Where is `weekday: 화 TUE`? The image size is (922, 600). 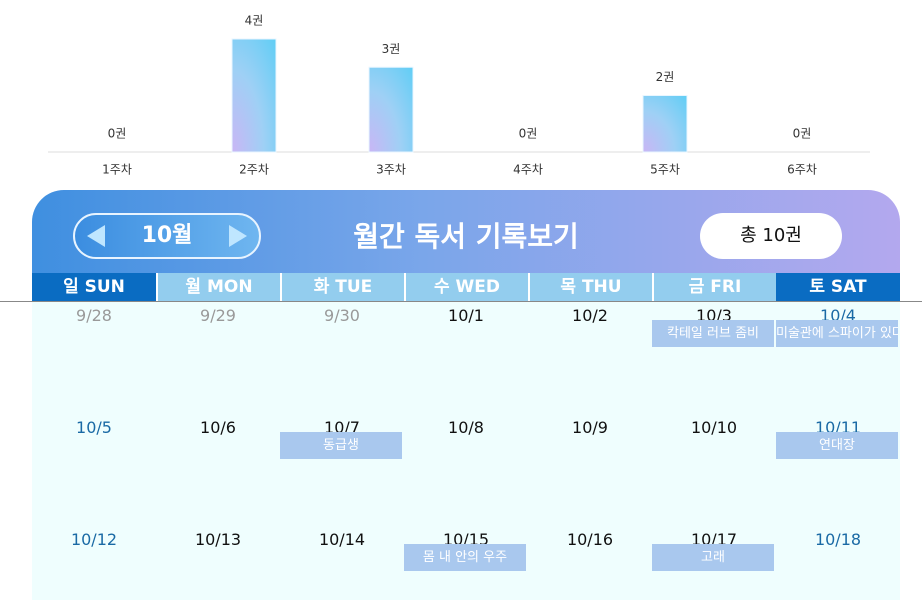 weekday: 화 TUE is located at coordinates (342, 287).